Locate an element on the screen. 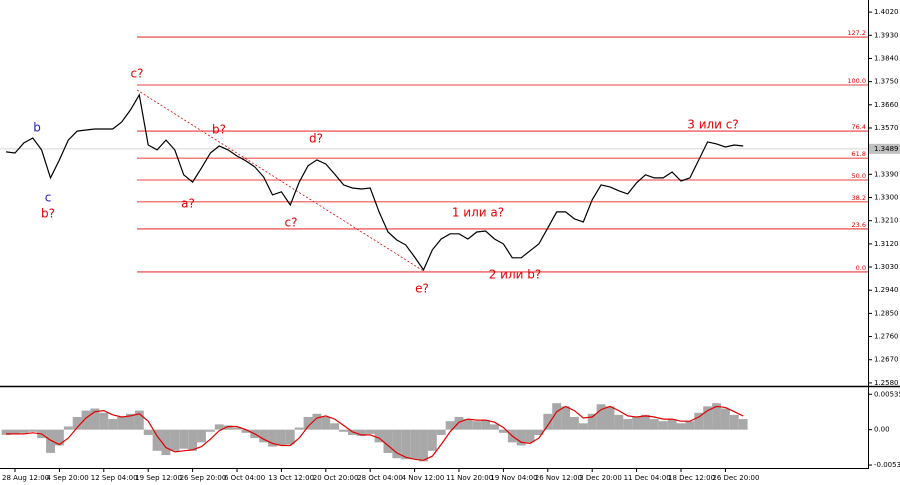  wave-label: 3 или c? is located at coordinates (713, 125).